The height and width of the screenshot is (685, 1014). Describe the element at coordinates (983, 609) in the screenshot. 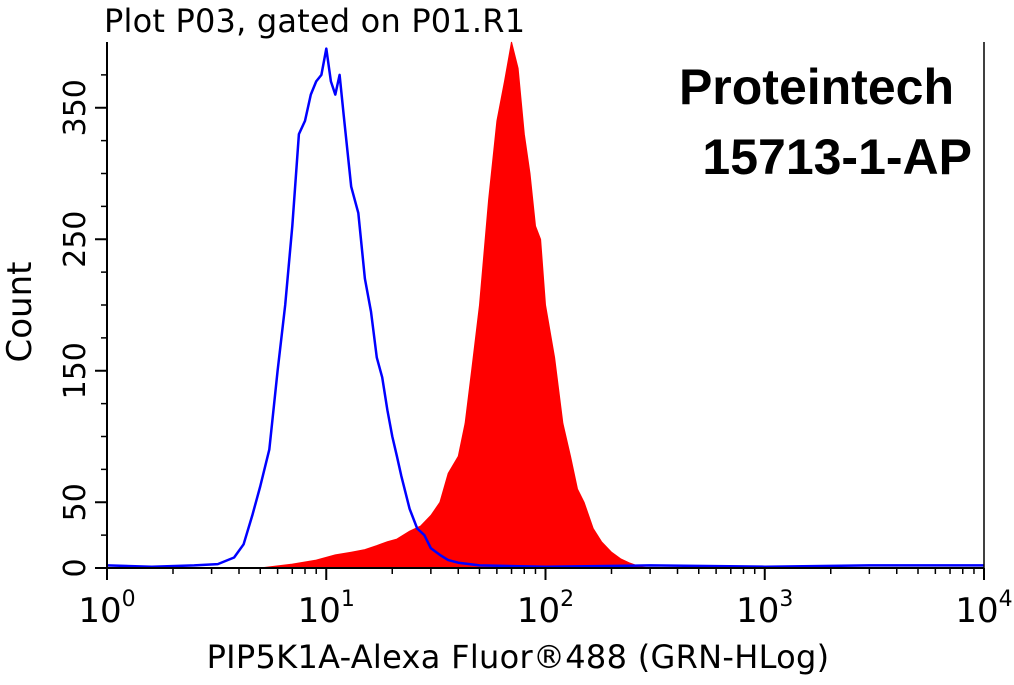

I see `x-tick-label: 10⁴` at that location.